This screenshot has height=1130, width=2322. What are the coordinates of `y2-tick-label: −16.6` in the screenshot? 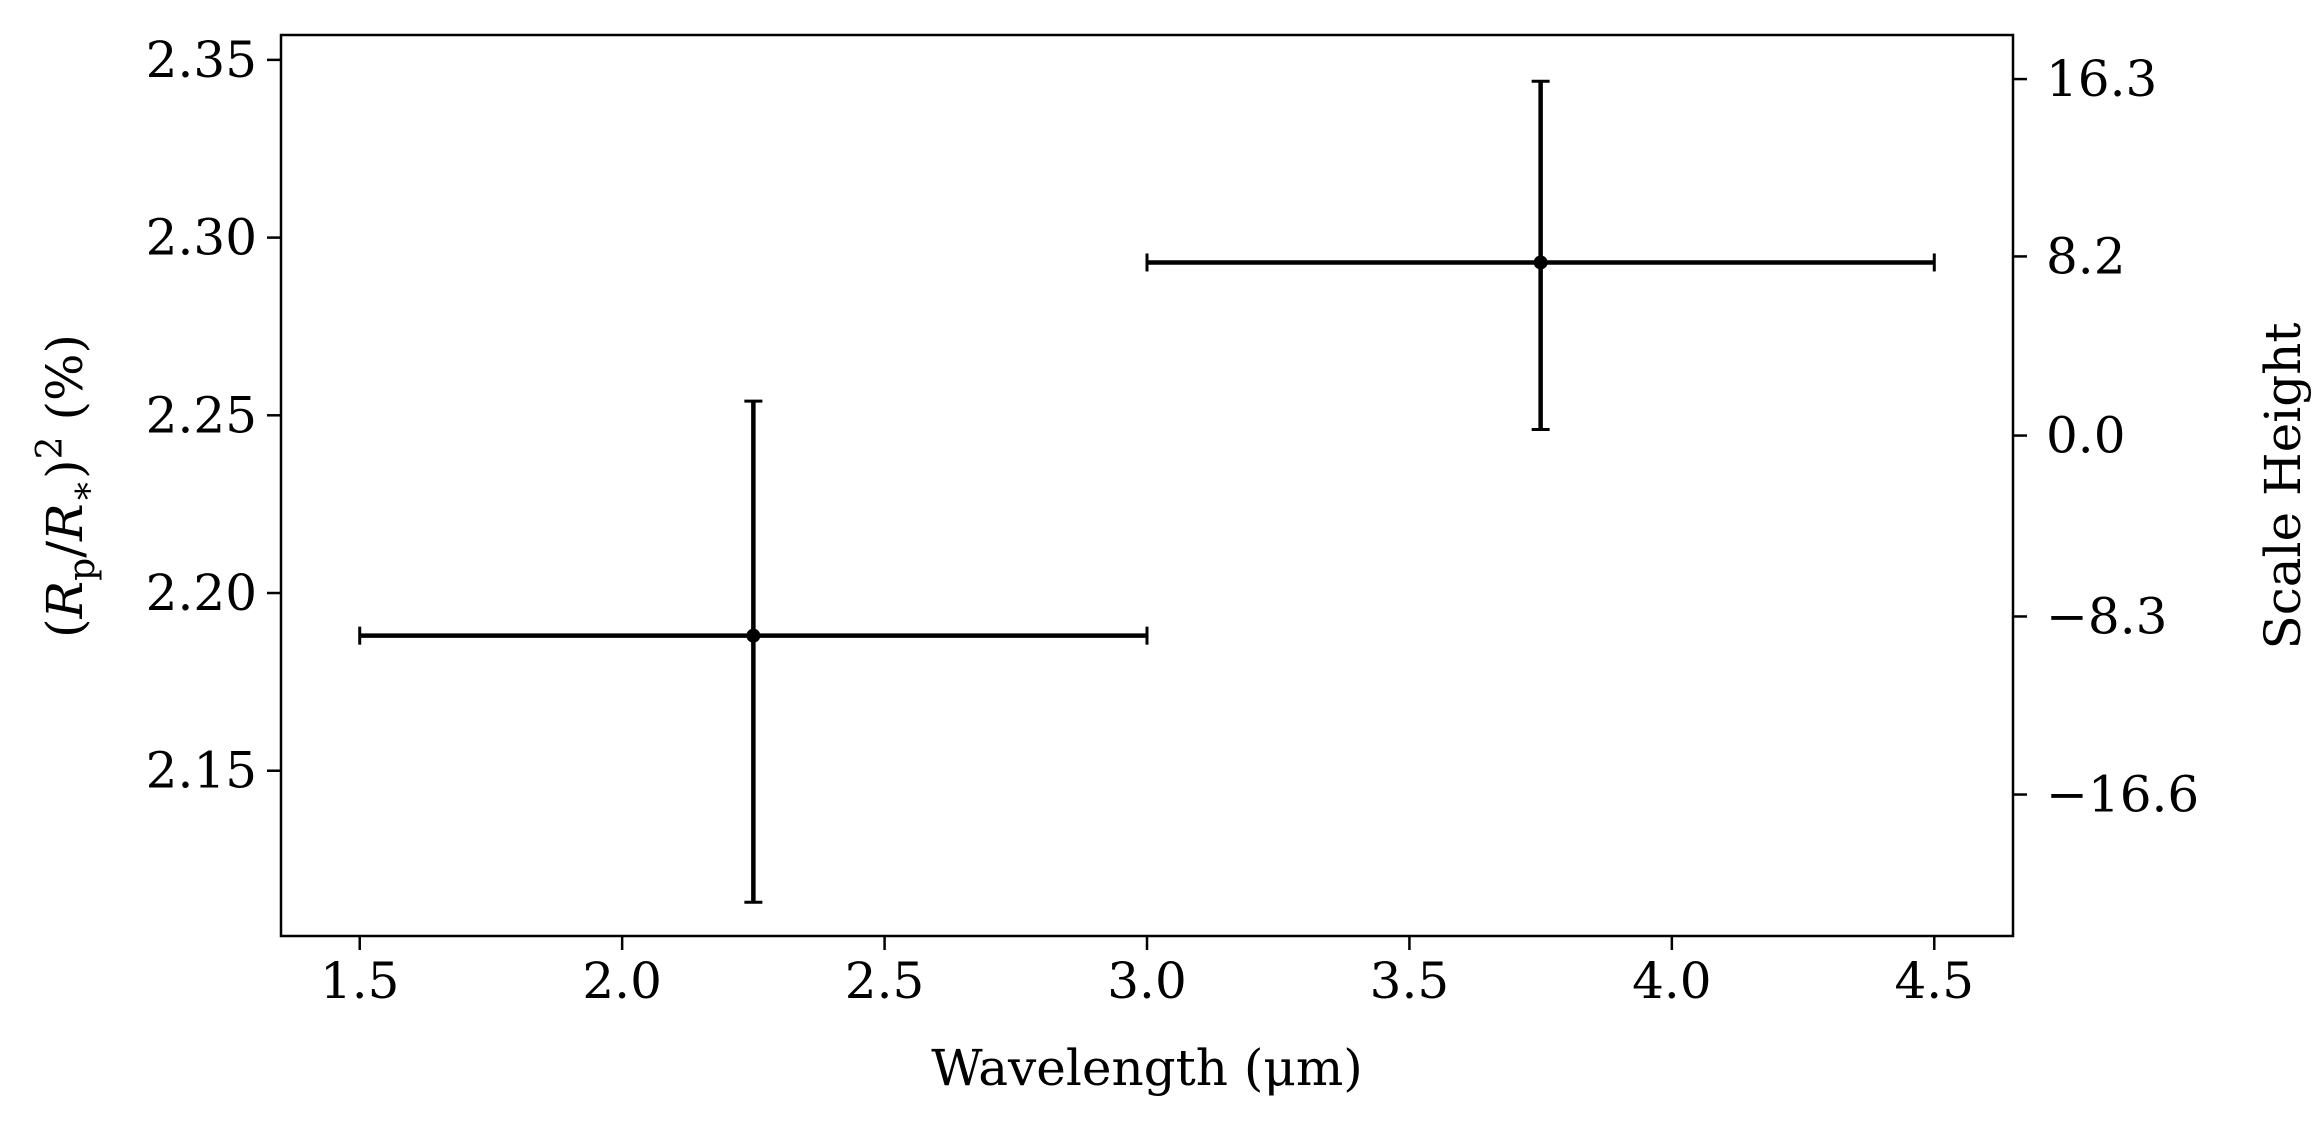 It's located at (2122, 795).